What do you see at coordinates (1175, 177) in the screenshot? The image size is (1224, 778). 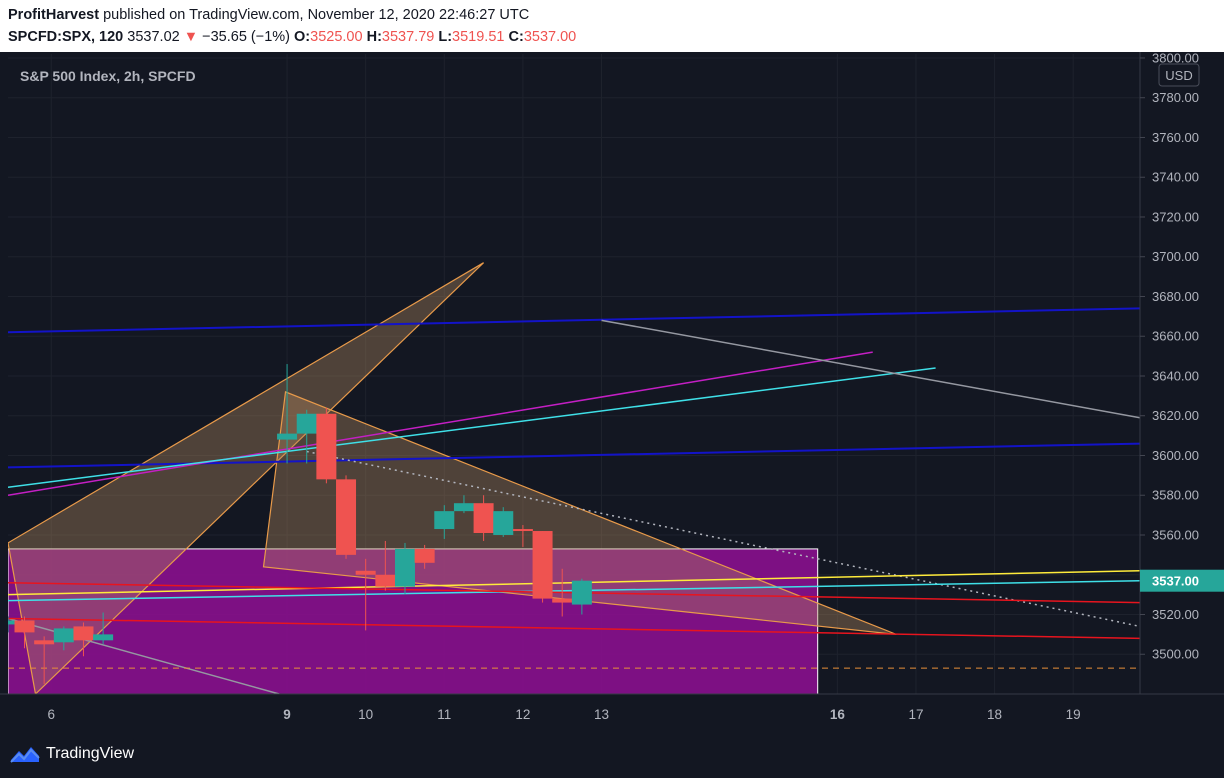 I see `price-tick-label: 3740.00` at bounding box center [1175, 177].